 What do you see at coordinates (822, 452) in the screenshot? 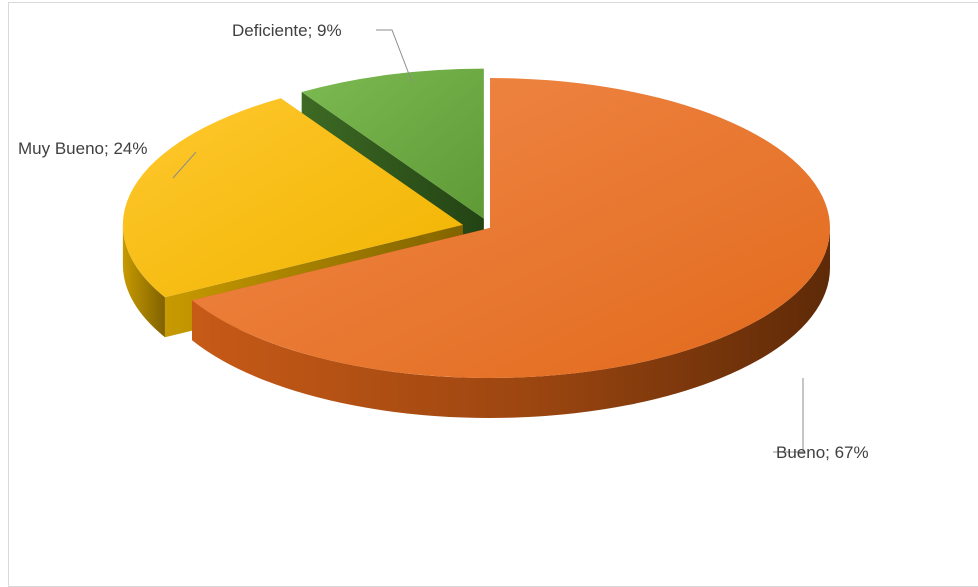
I see `slice-label-bueno: Bueno; 67%` at bounding box center [822, 452].